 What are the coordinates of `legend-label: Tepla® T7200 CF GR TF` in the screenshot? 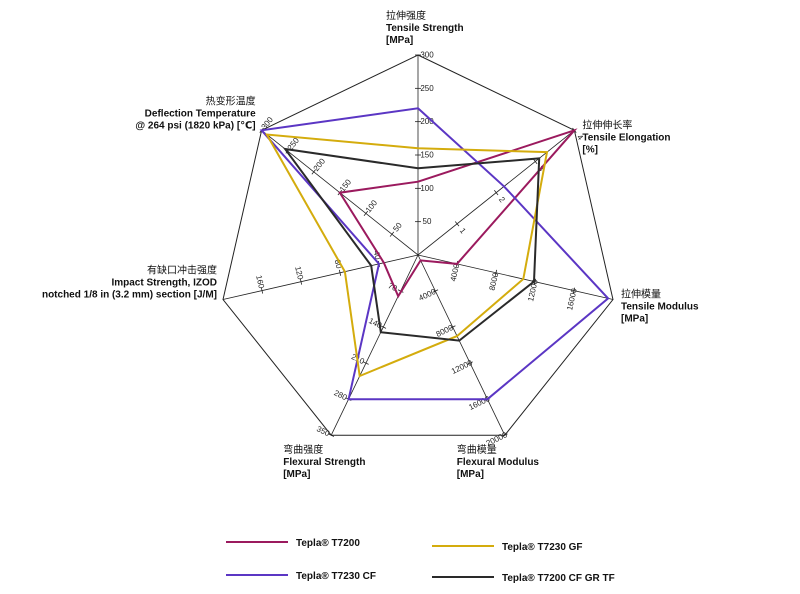 It's located at (558, 578).